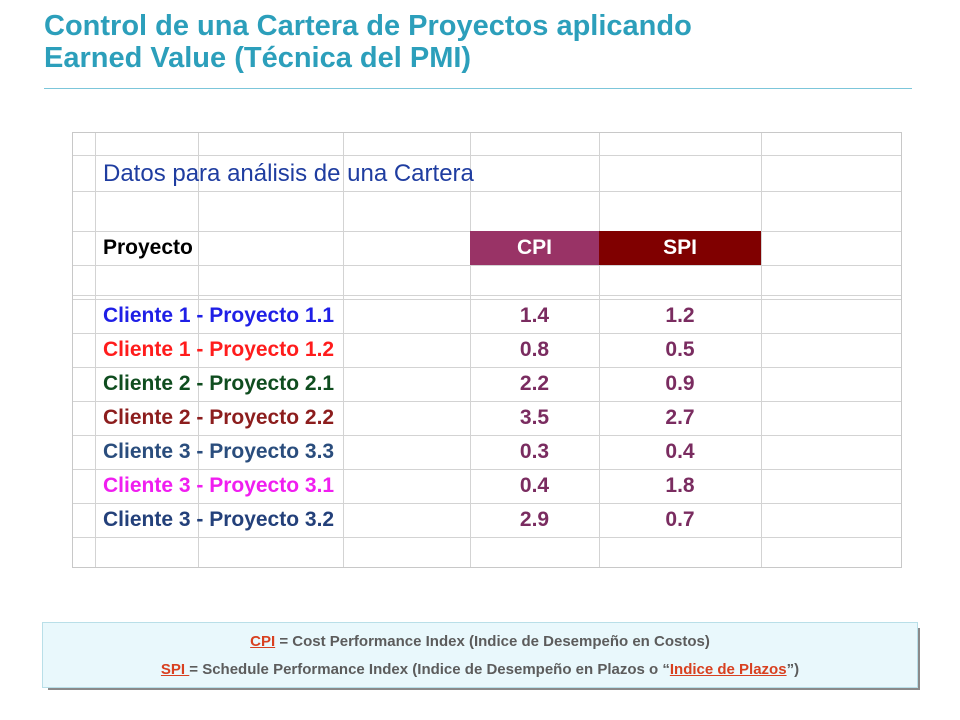 Image resolution: width=960 pixels, height=720 pixels. Describe the element at coordinates (534, 315) in the screenshot. I see `cpi-value: 1.4` at that location.